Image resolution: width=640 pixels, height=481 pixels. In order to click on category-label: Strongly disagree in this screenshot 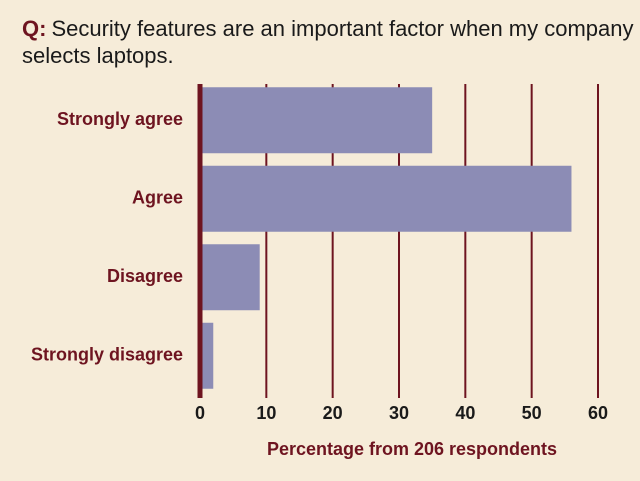, I will do `click(107, 355)`.